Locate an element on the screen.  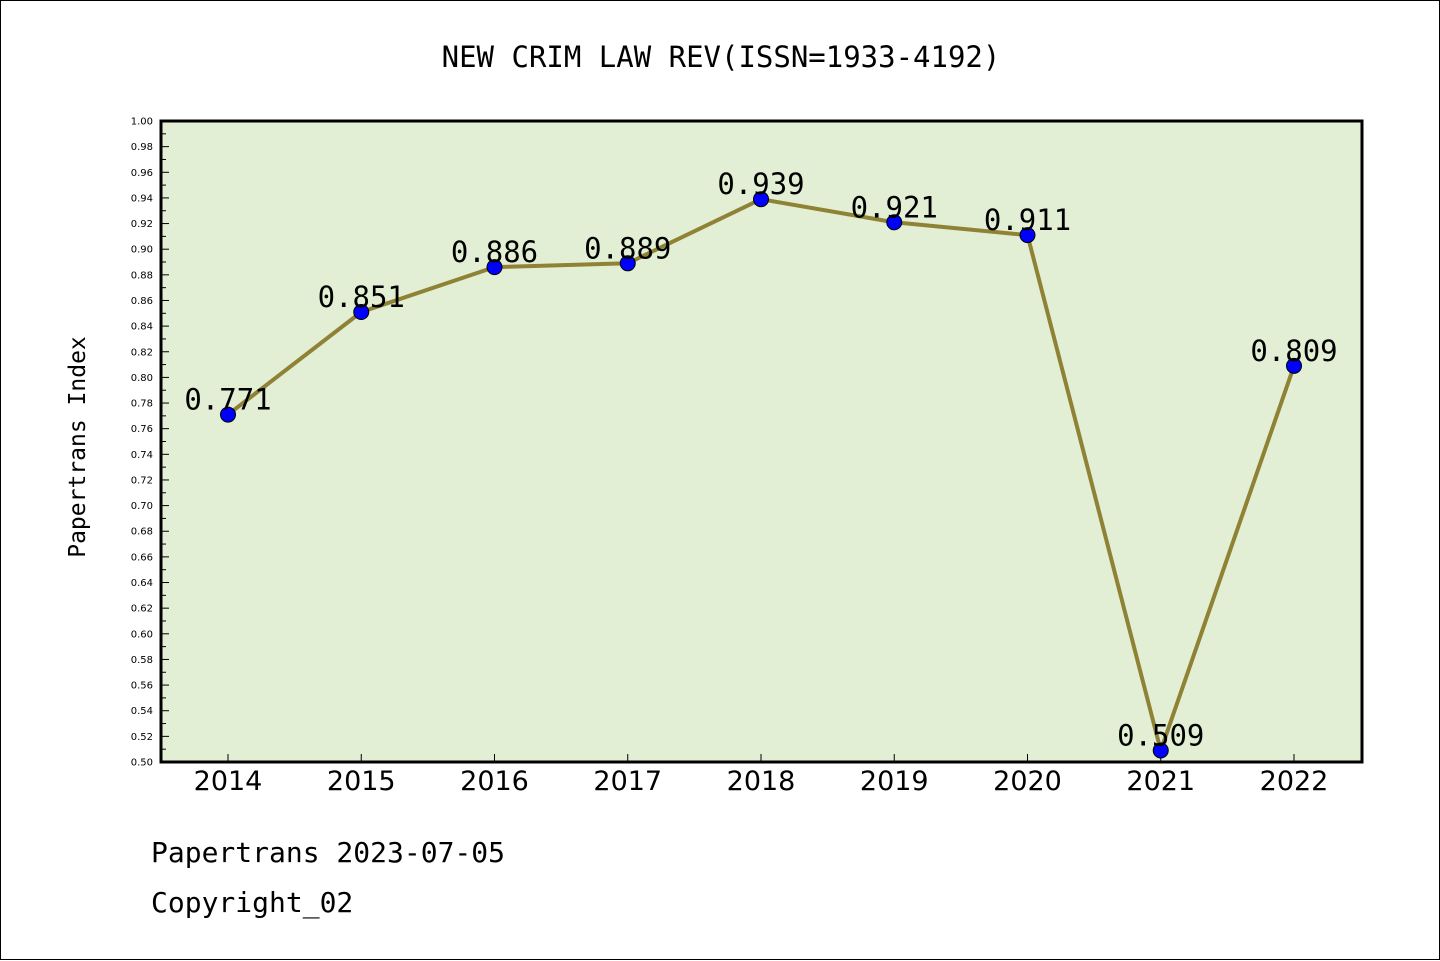
footer-copyright: Copyright_02 is located at coordinates (252, 902).